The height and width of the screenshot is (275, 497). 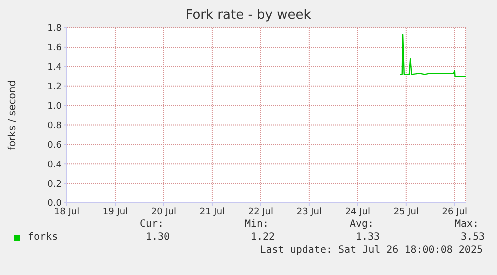 I want to click on y-tick-label: 0.0, so click(x=55, y=204).